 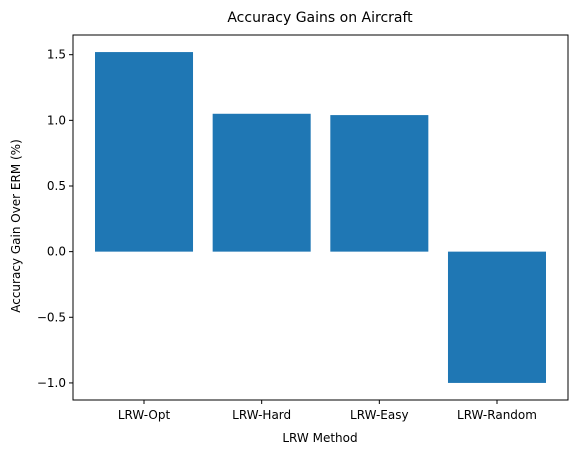 I want to click on bar-lrw-hard, so click(x=261, y=182).